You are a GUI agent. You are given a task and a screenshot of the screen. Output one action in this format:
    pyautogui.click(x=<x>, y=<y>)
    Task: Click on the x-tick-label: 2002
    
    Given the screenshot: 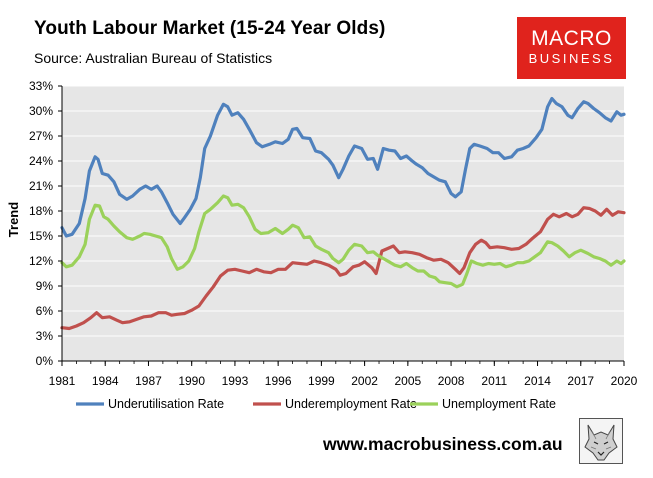 What is the action you would take?
    pyautogui.click(x=364, y=381)
    